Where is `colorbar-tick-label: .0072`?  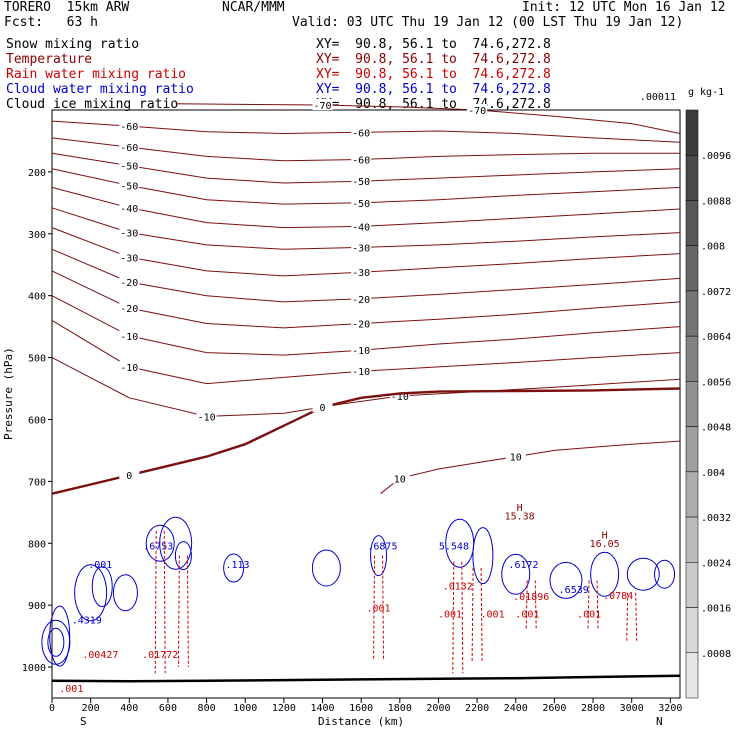 colorbar-tick-label: .0072 is located at coordinates (716, 292).